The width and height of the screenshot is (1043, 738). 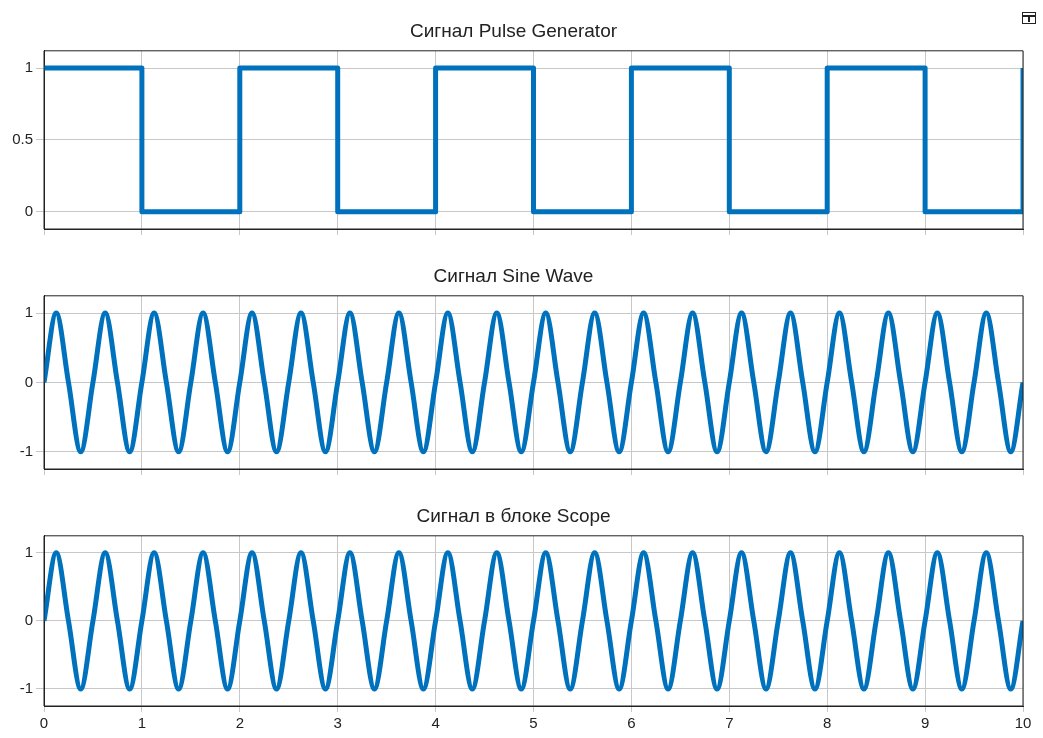 What do you see at coordinates (827, 723) in the screenshot?
I see `x-tick-label: 8` at bounding box center [827, 723].